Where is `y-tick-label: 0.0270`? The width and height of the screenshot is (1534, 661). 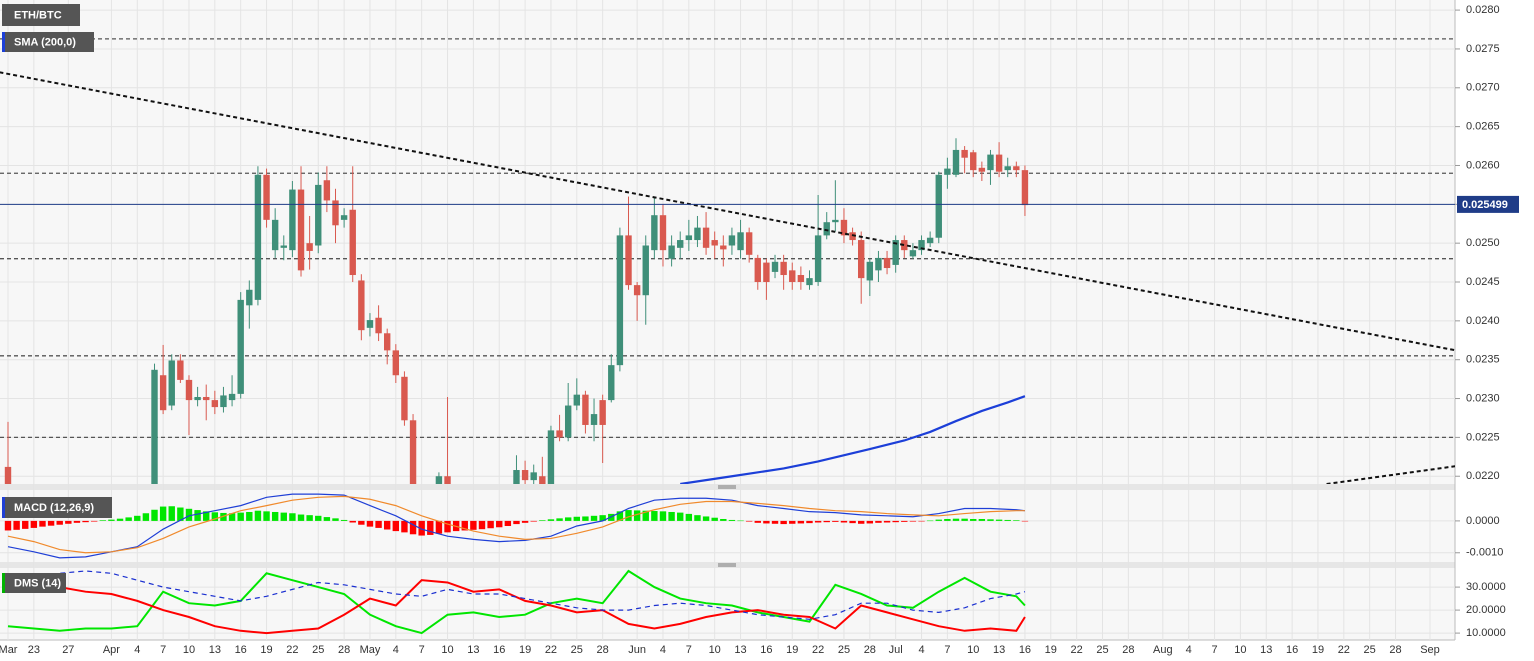 y-tick-label: 0.0270 is located at coordinates (1483, 88).